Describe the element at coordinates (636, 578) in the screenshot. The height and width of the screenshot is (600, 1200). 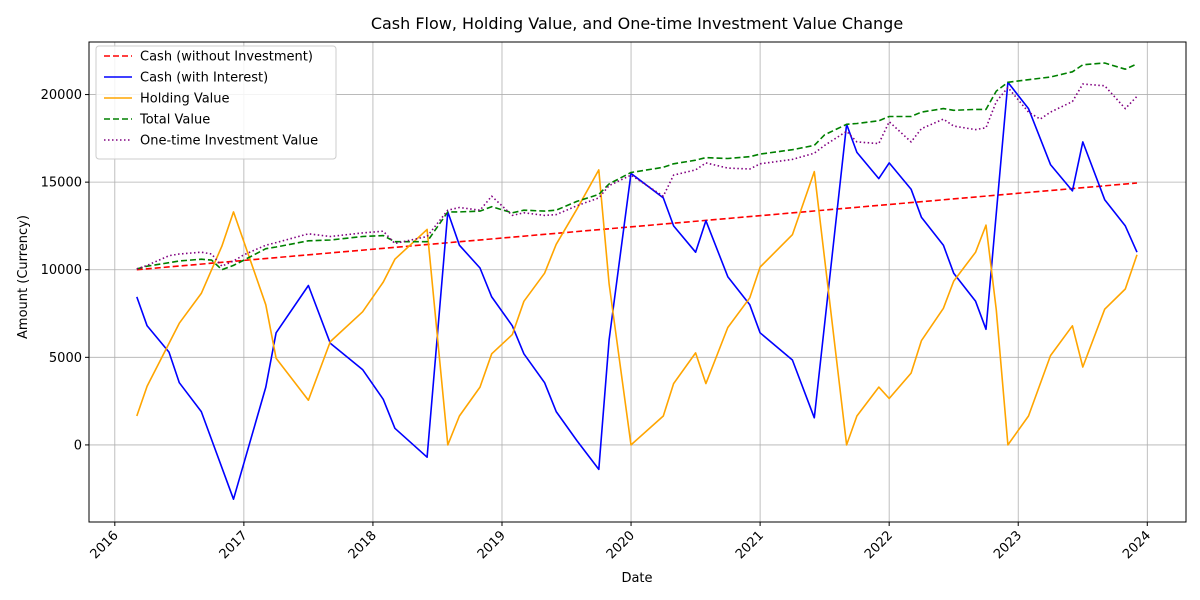
I see `x-axis-title: Date` at that location.